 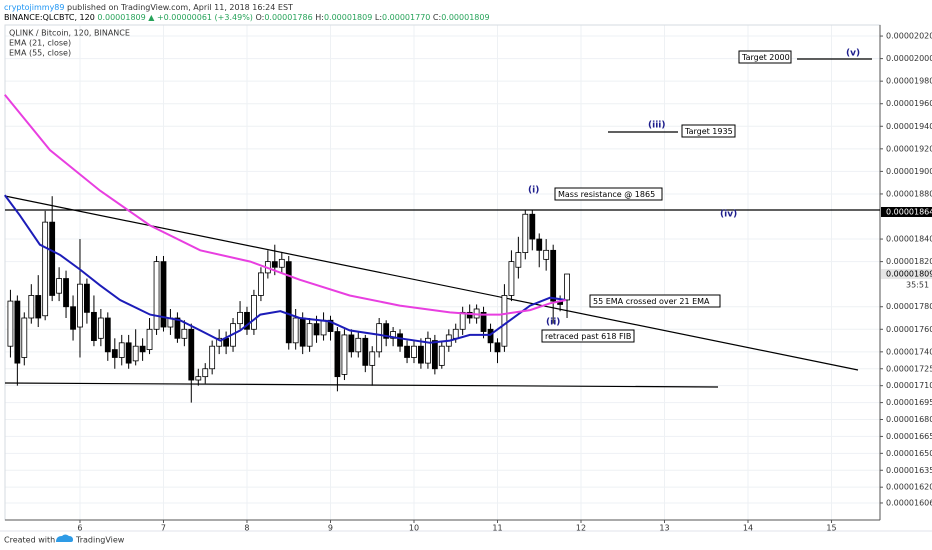 What do you see at coordinates (533, 191) in the screenshot?
I see `wave-label: (i)` at bounding box center [533, 191].